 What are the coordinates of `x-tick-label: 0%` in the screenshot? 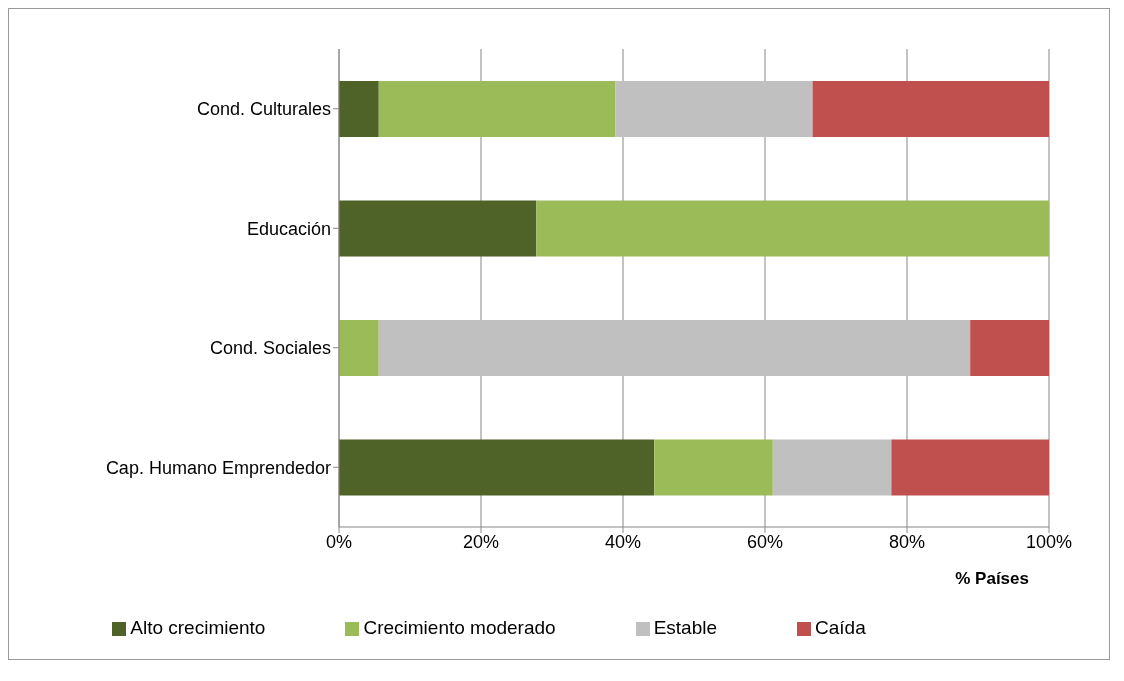 It's located at (339, 541).